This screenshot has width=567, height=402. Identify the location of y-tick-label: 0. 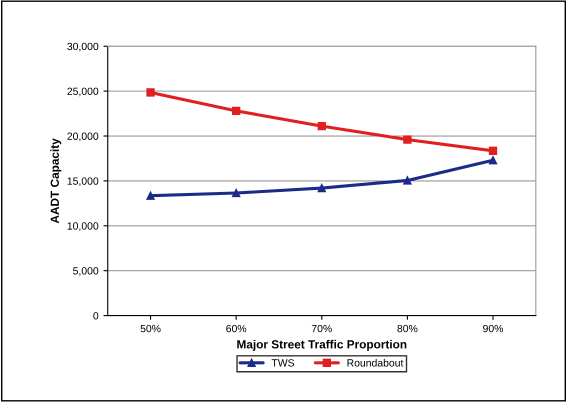
(95, 316).